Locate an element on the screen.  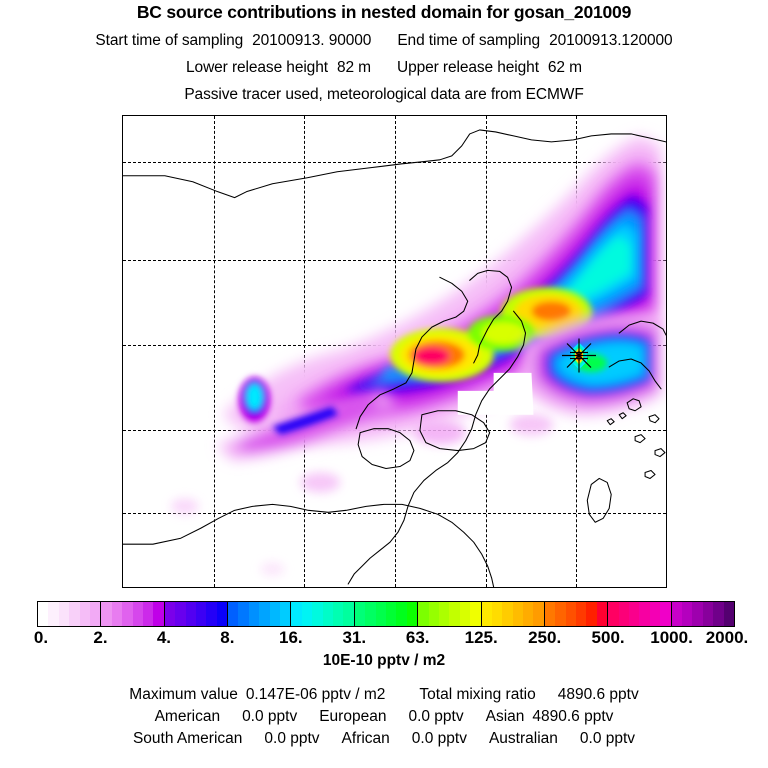
region-label-south-american: South American is located at coordinates (187, 738).